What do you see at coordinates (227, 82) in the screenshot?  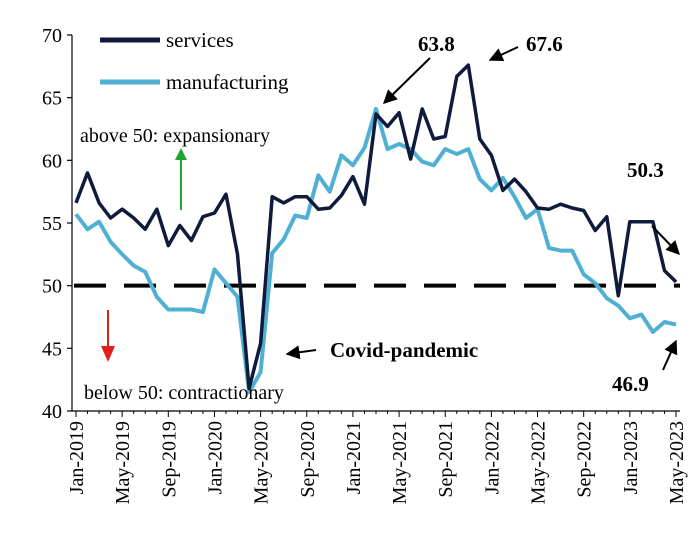 I see `legend-label-manufacturing: manufacturing` at bounding box center [227, 82].